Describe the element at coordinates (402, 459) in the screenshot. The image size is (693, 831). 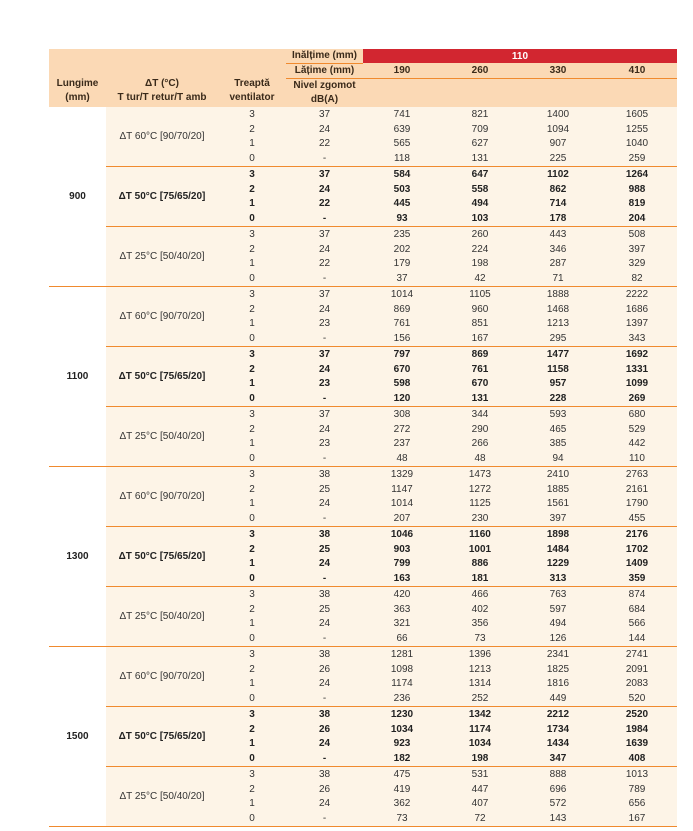
I see `output-190-cell: 48` at that location.